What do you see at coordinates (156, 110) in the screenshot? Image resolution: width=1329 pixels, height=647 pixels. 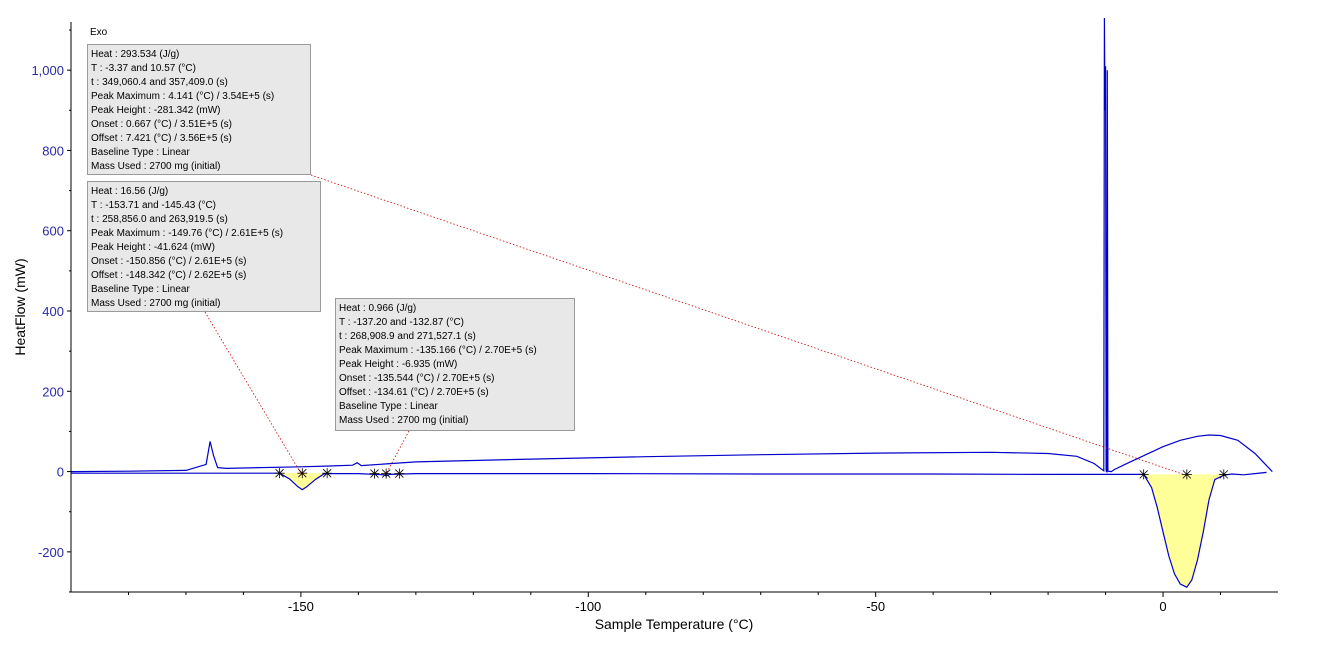 I see `annotation-line: Peak Height : -281.342 (mW)` at bounding box center [156, 110].